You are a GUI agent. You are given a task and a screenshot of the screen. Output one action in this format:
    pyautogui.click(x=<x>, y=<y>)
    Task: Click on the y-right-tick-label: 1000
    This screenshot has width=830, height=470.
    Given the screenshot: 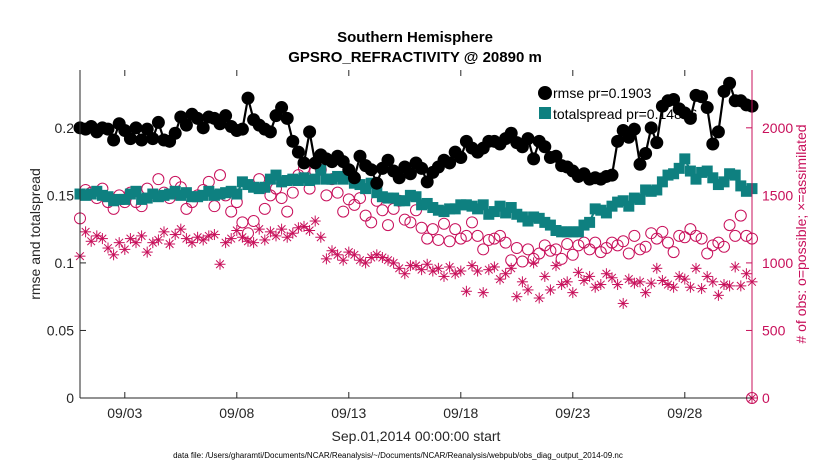 What is the action you would take?
    pyautogui.click(x=777, y=263)
    